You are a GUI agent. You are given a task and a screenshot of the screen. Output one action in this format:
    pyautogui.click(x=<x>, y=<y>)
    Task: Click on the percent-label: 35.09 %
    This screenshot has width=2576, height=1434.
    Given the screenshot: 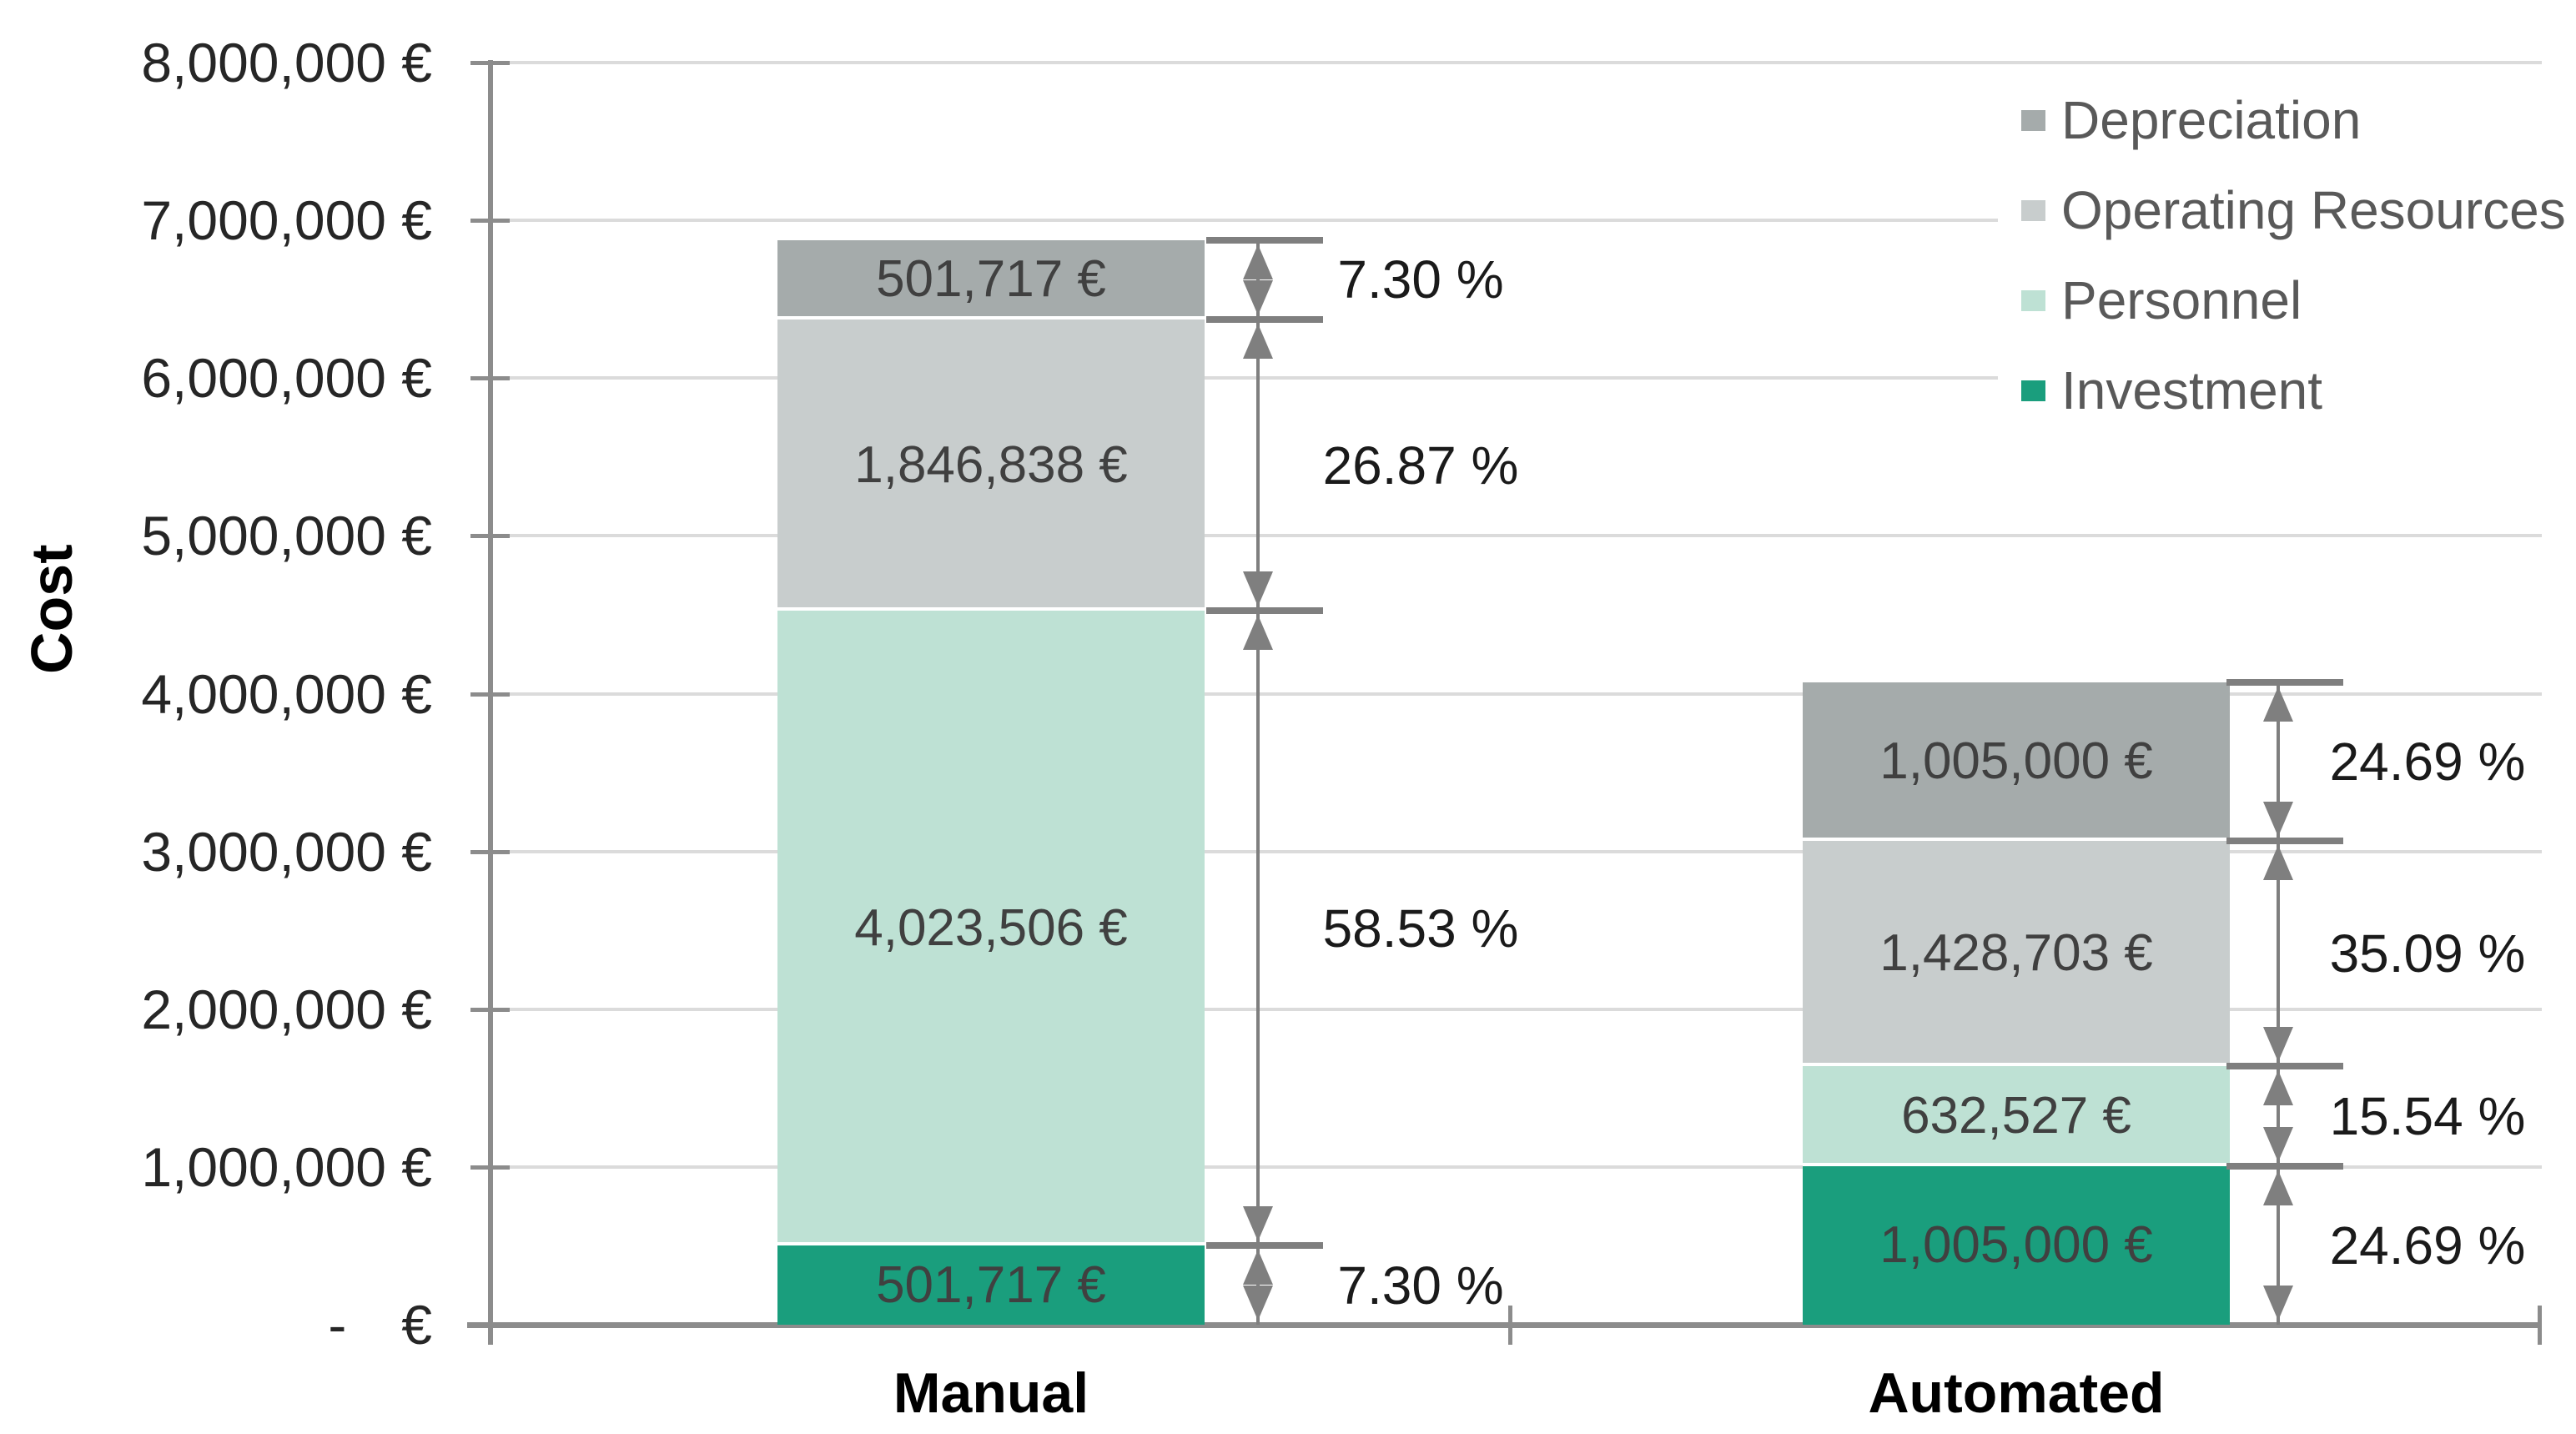 What is the action you would take?
    pyautogui.click(x=2427, y=954)
    